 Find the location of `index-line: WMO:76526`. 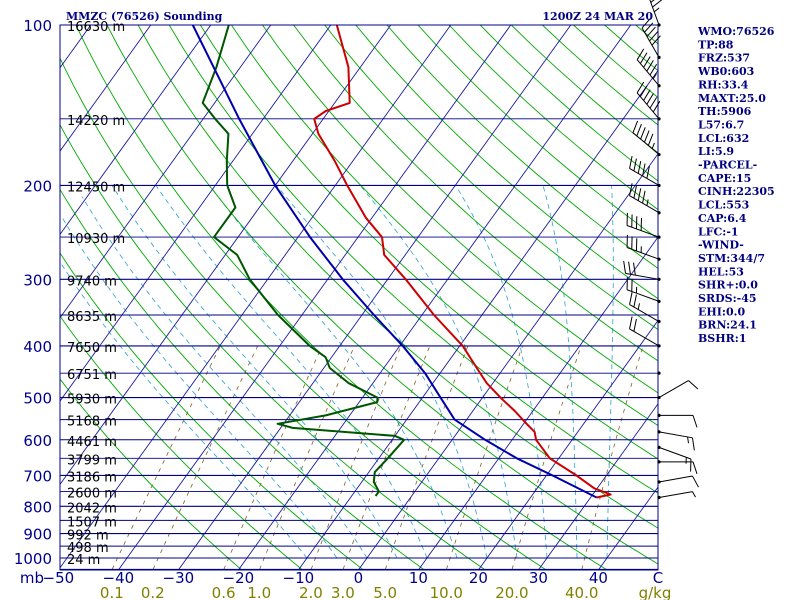

index-line: WMO:76526 is located at coordinates (736, 31).